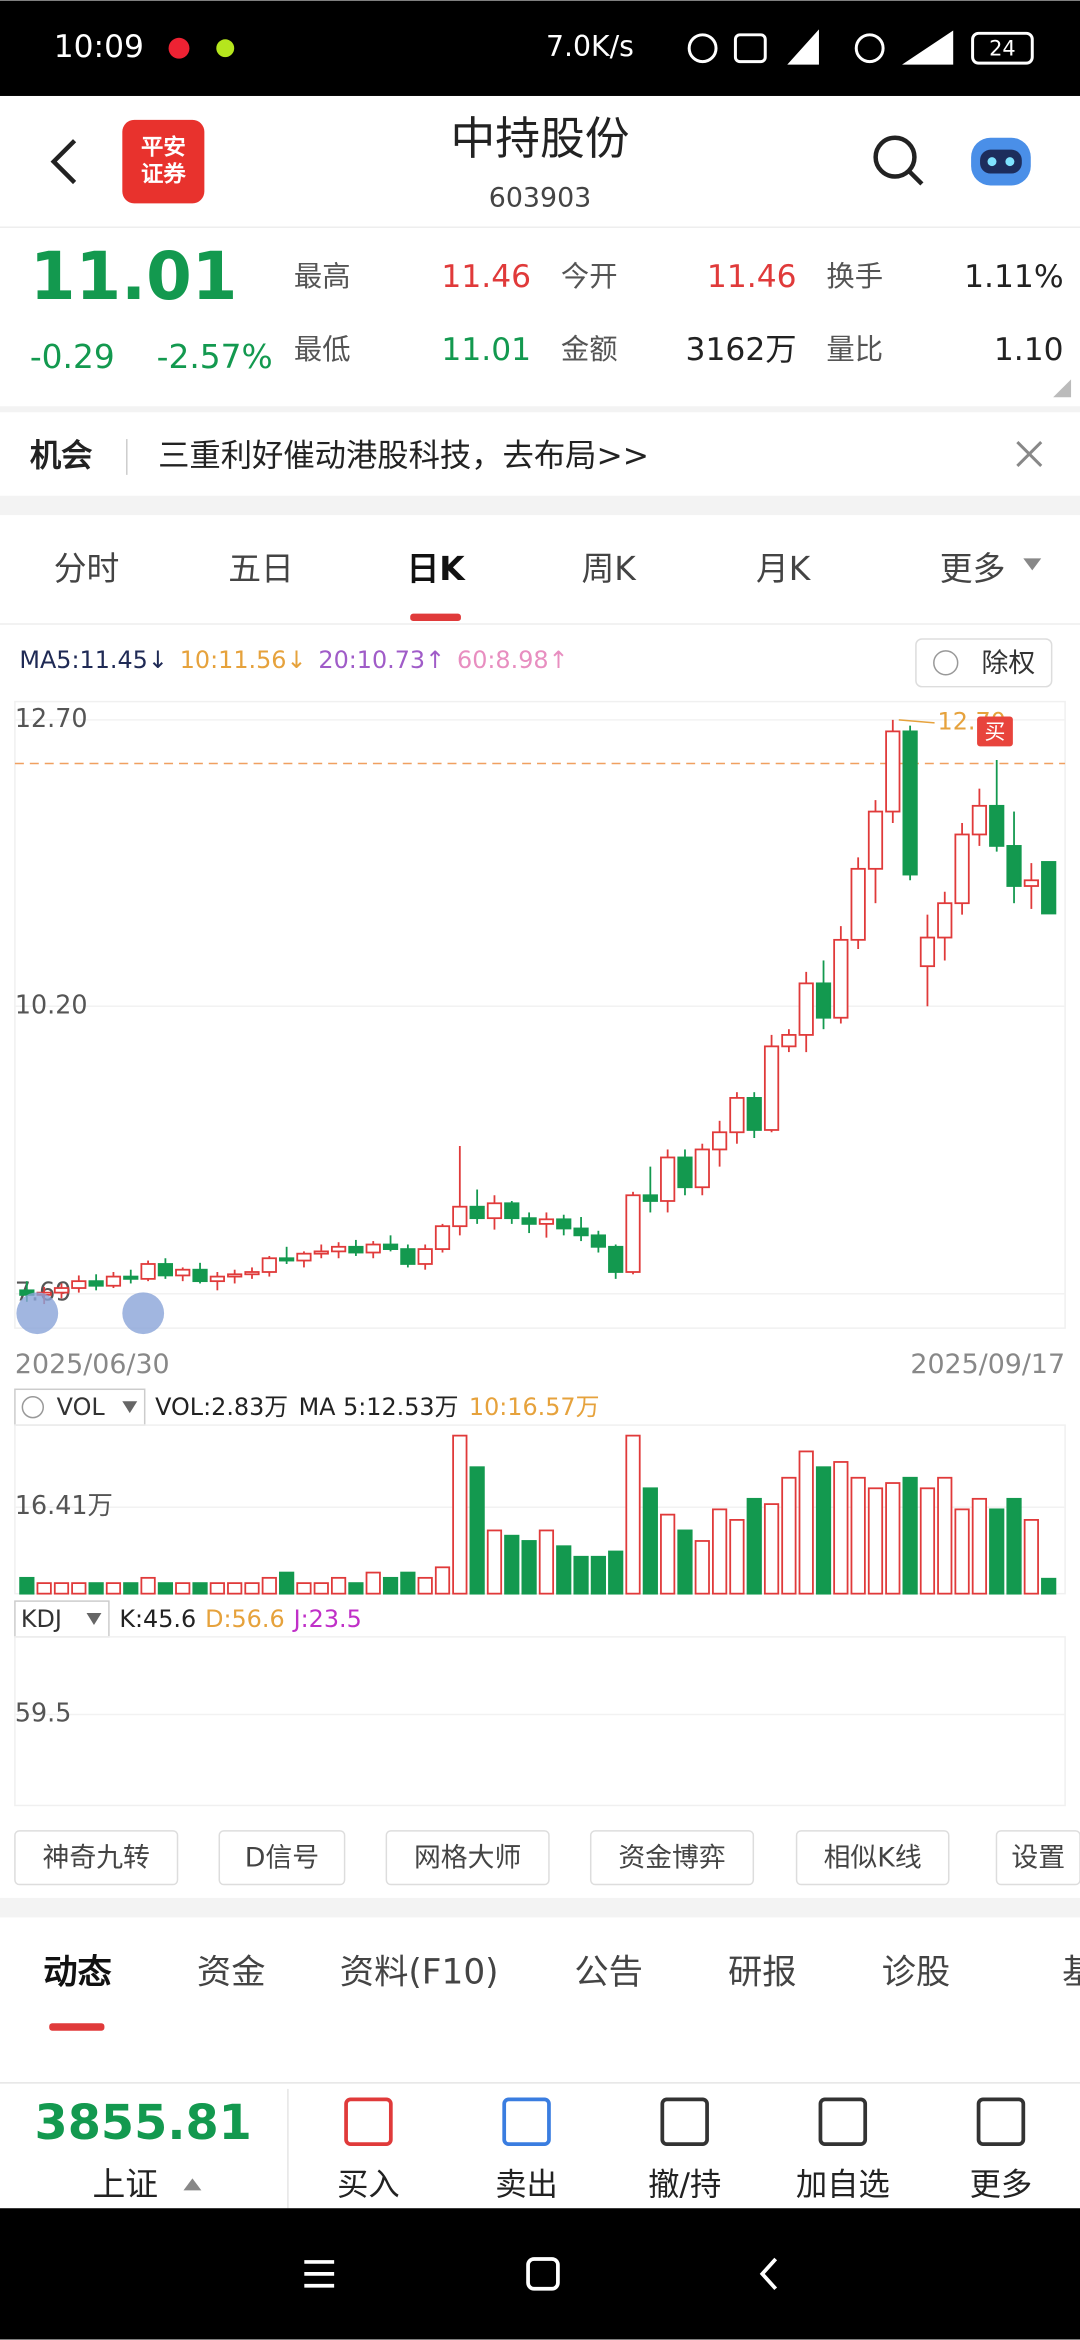  What do you see at coordinates (860, 47) in the screenshot?
I see `status-icons` at bounding box center [860, 47].